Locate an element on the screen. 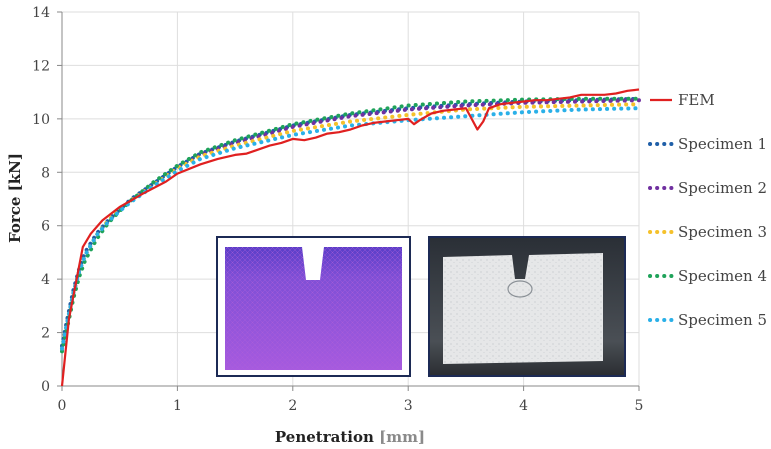  x-axis-title: Penetration [mm] is located at coordinates (350, 437).